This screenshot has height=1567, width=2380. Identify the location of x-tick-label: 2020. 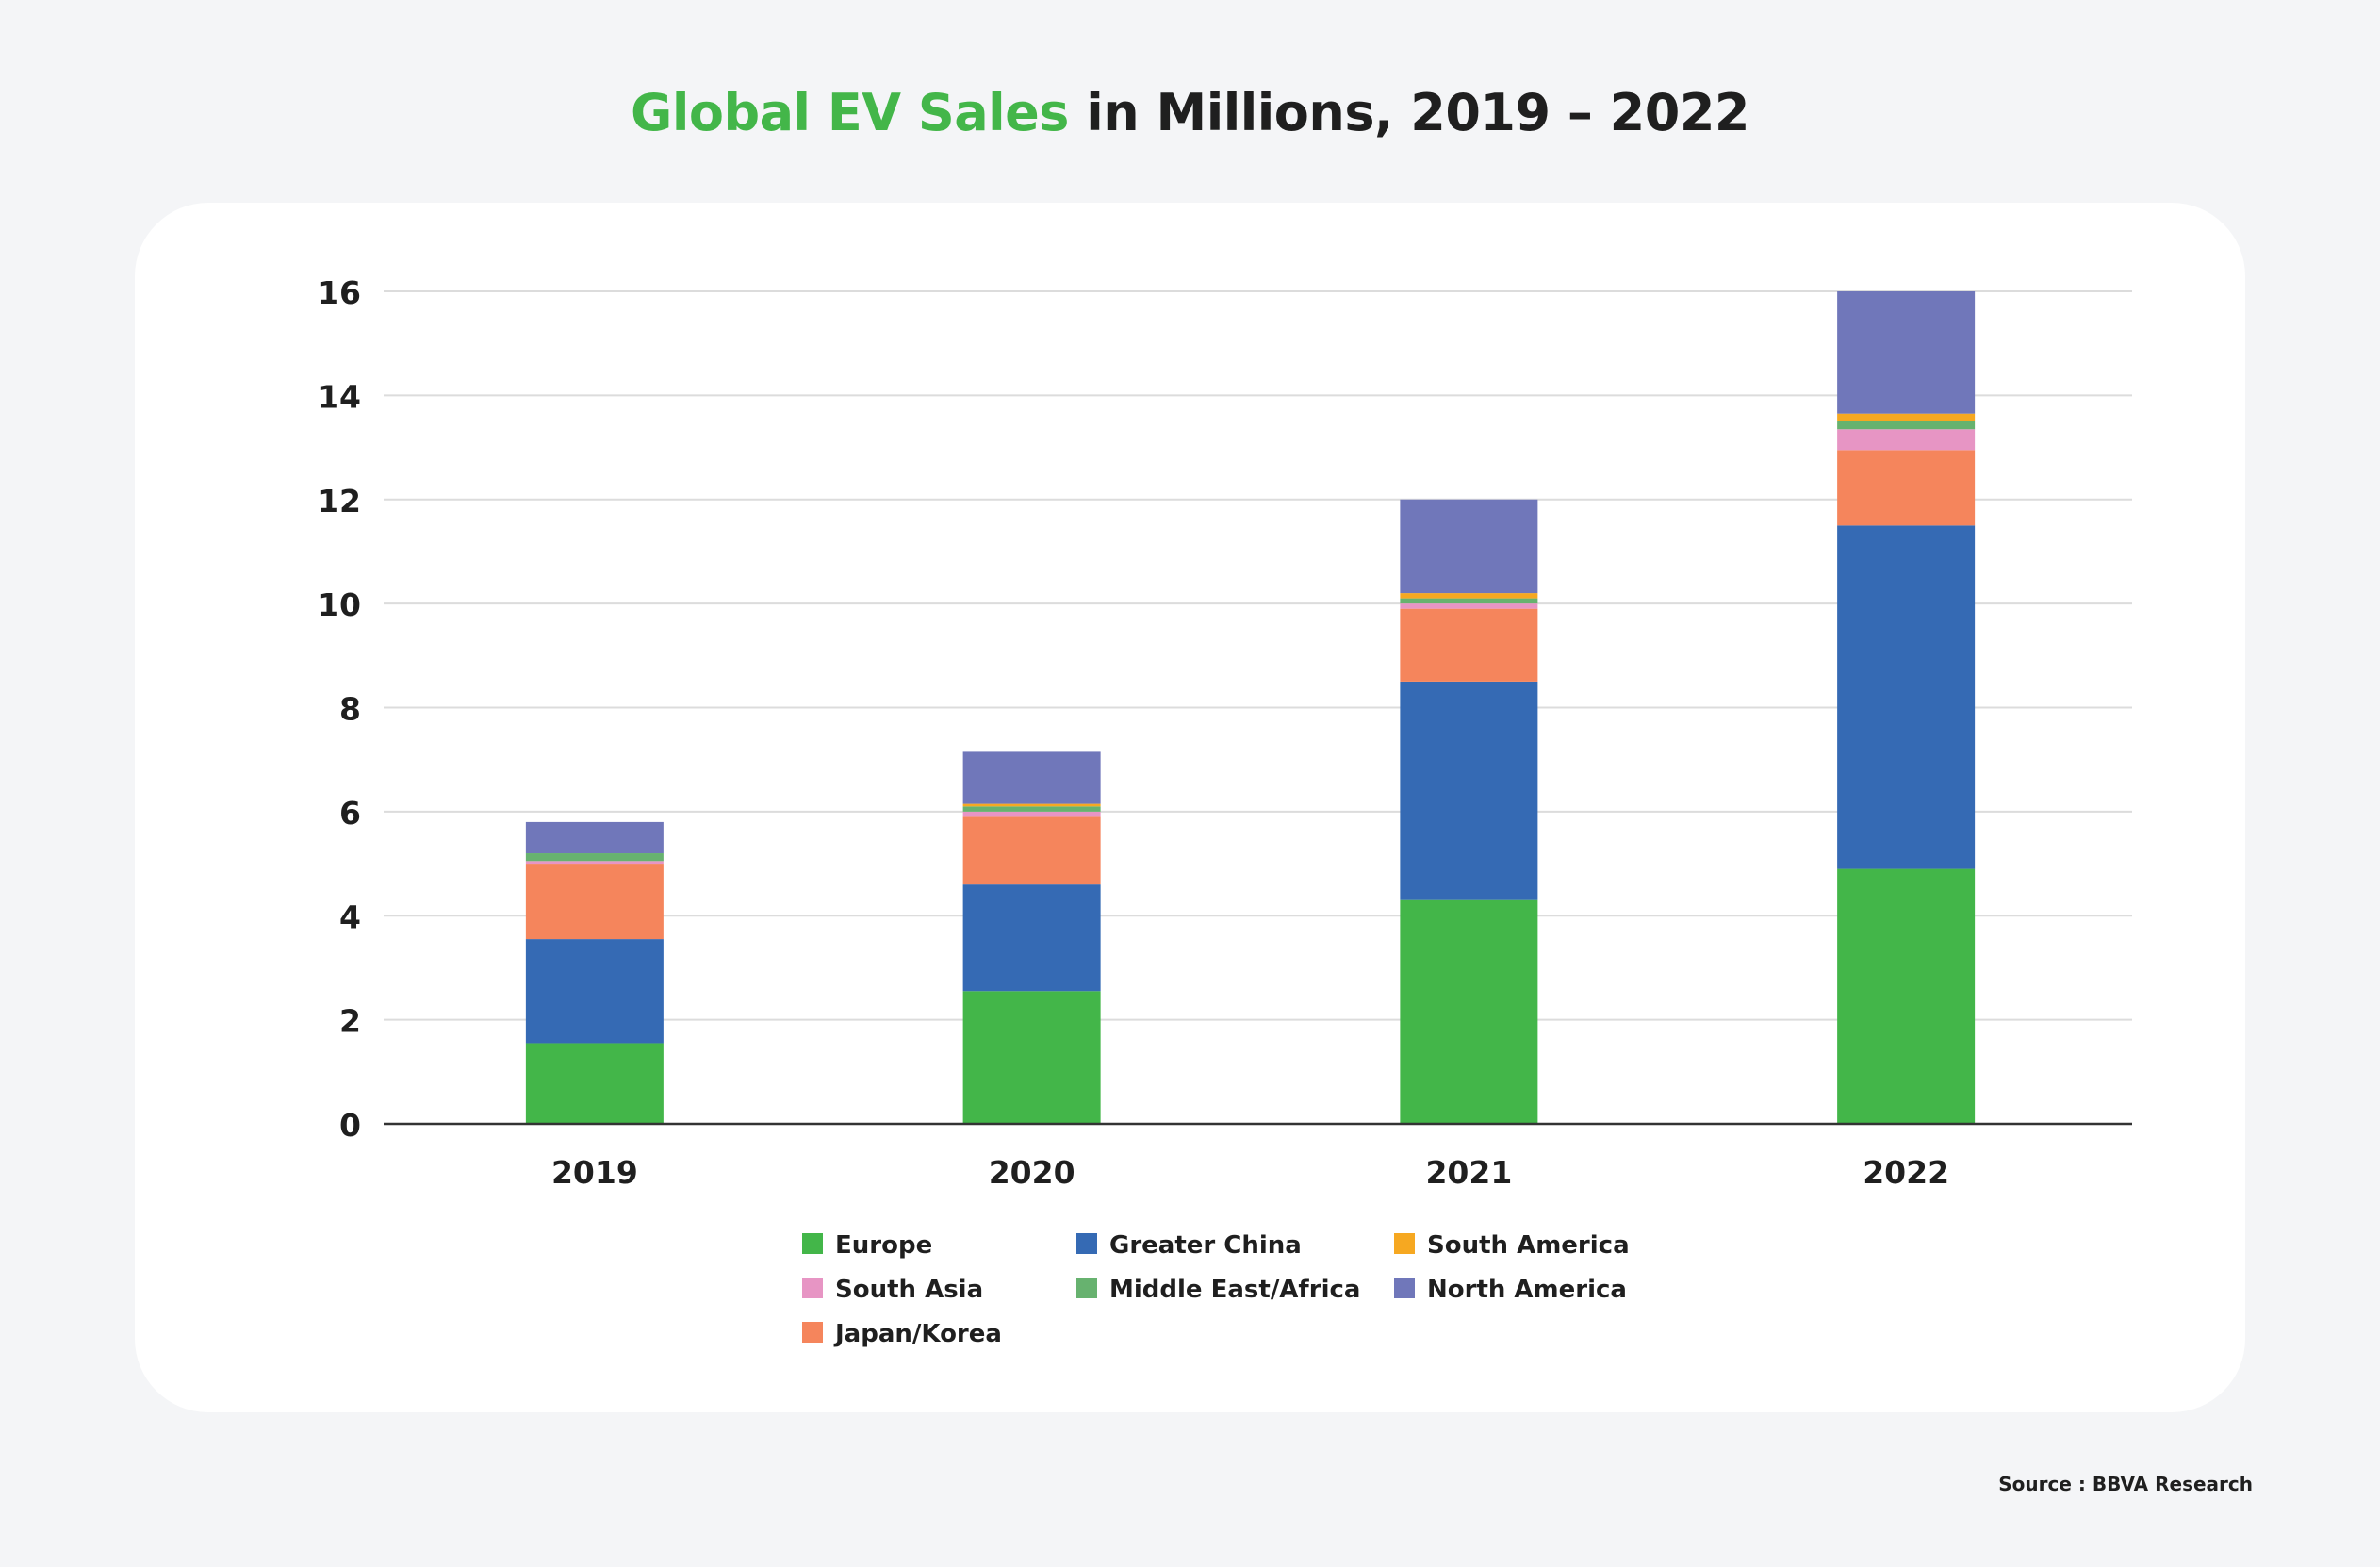
(1032, 1172).